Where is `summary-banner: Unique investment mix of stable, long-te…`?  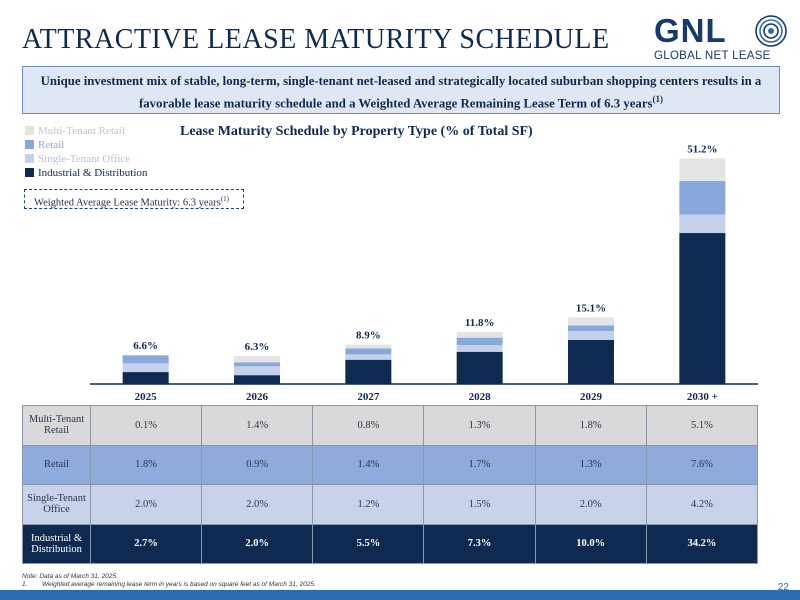
summary-banner: Unique investment mix of stable, long-te… is located at coordinates (401, 90).